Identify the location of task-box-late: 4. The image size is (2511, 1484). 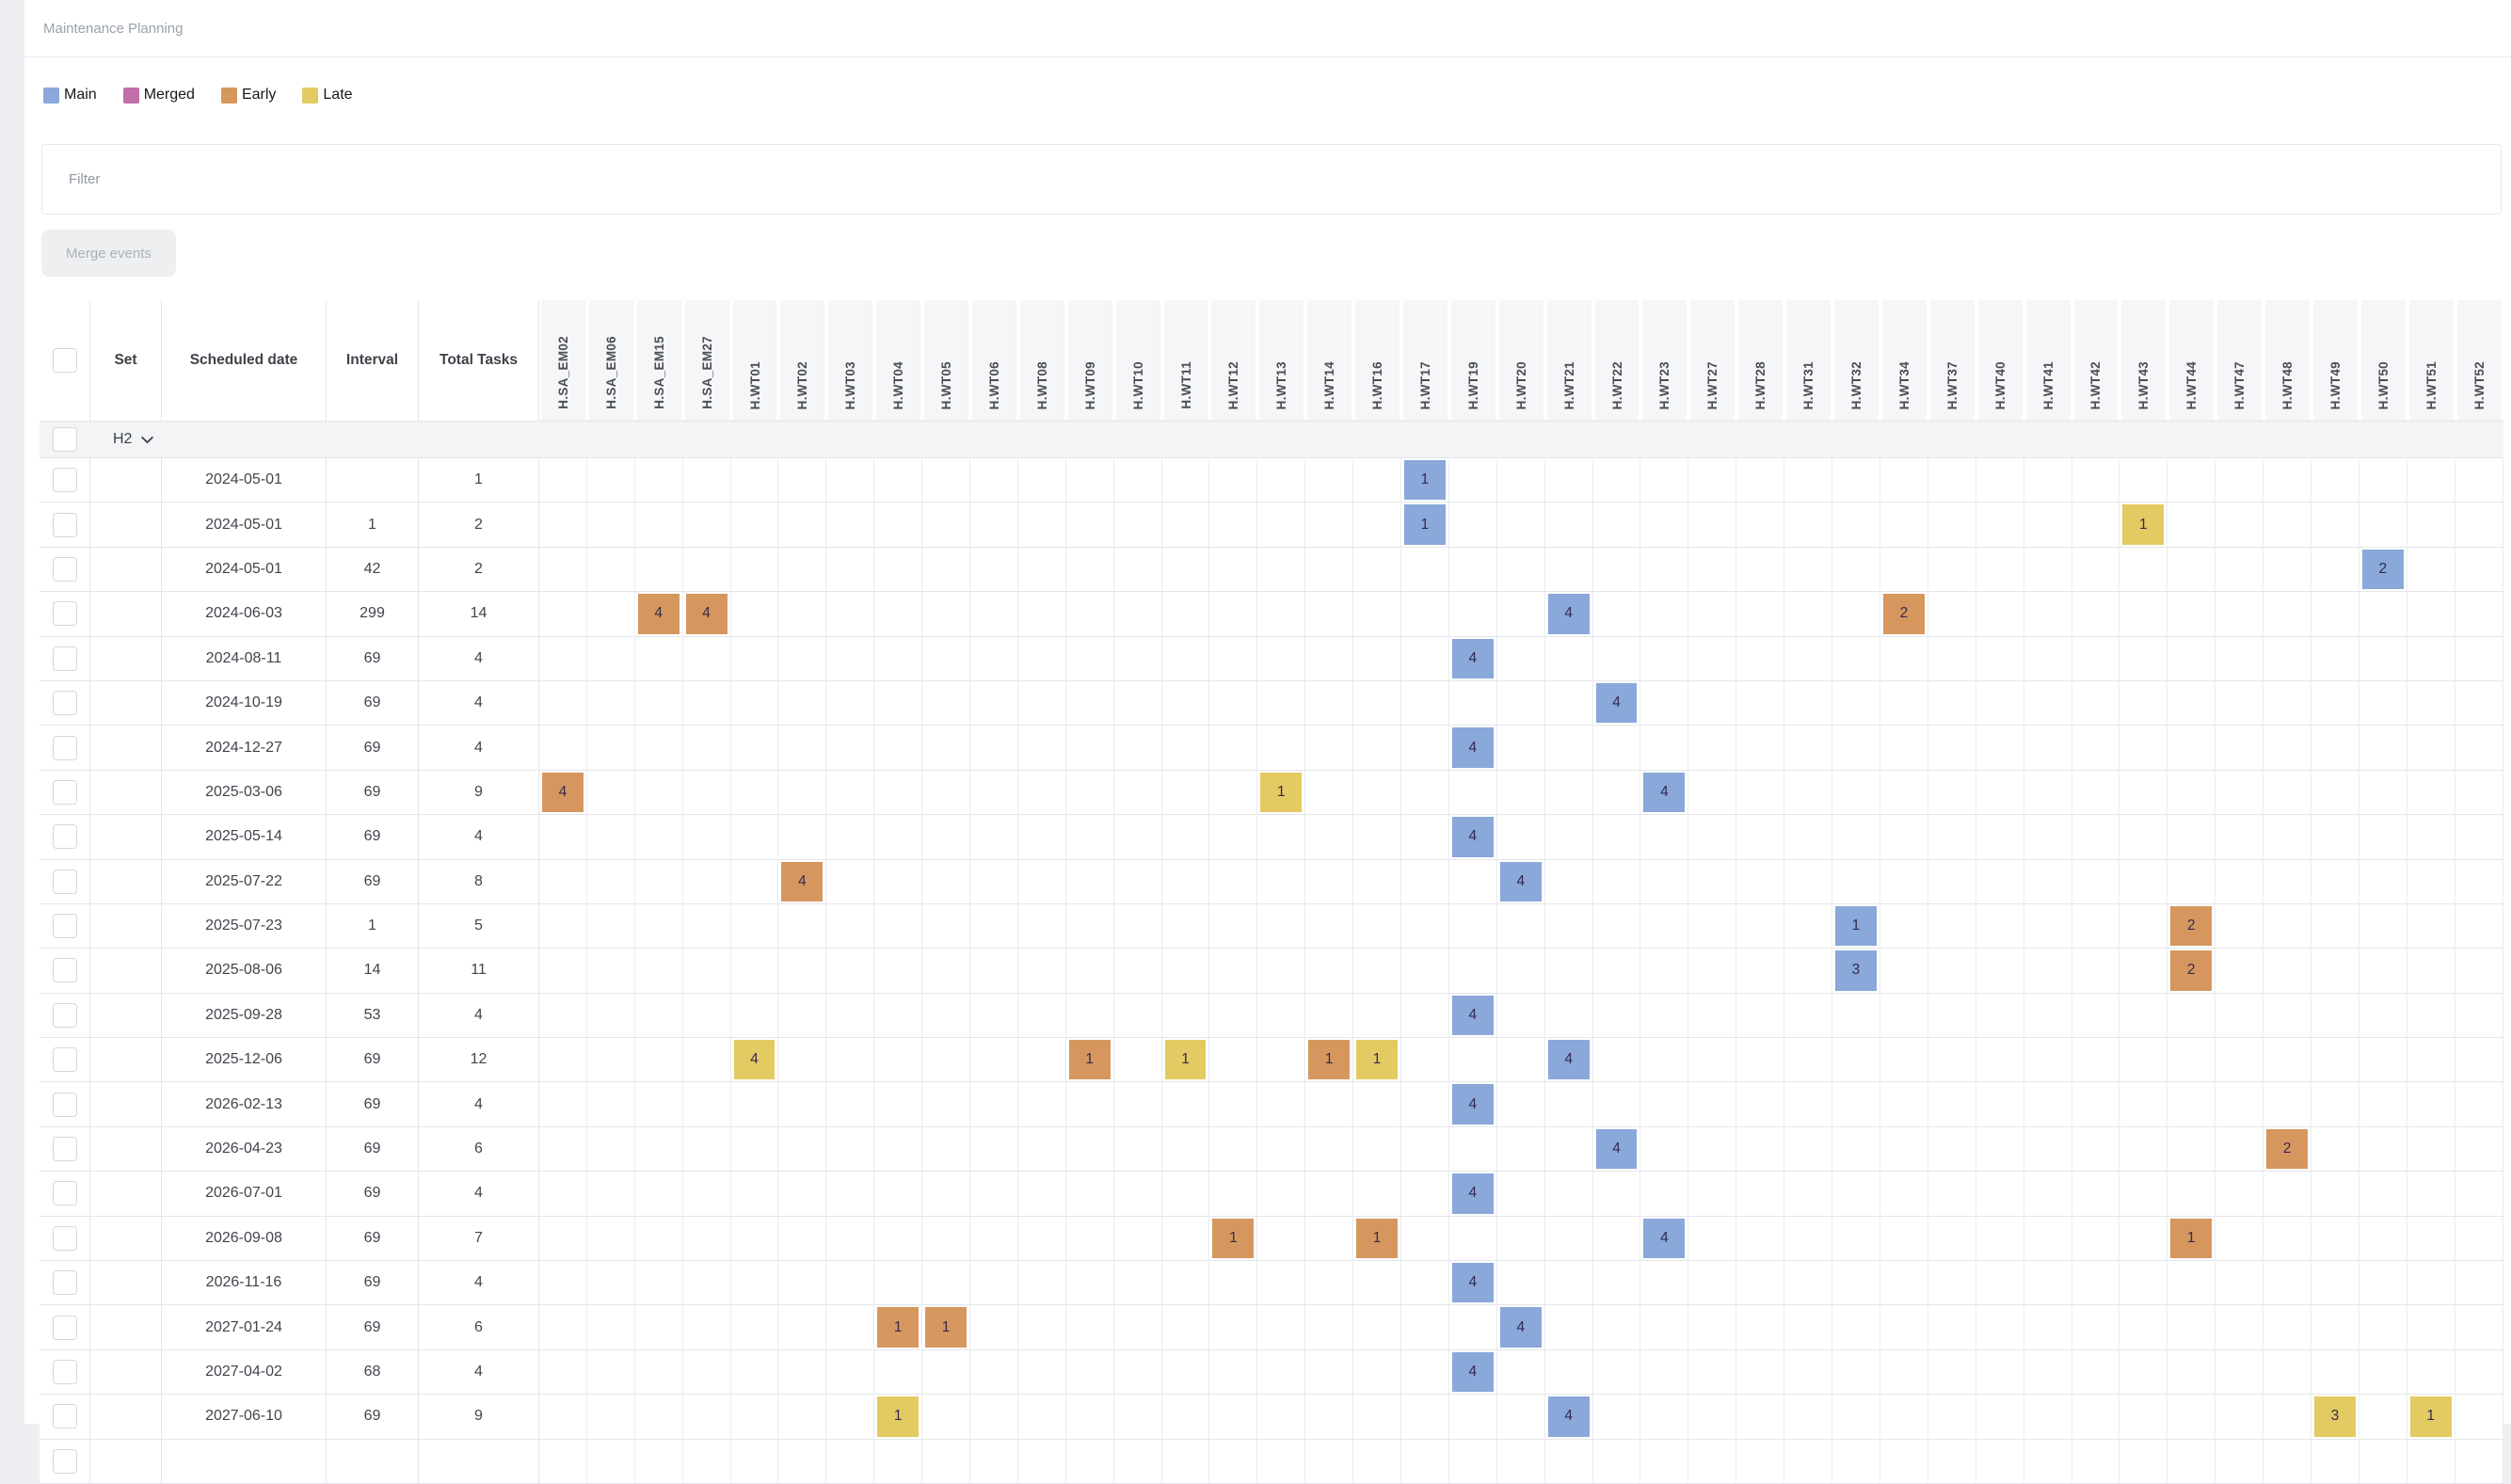
(755, 1060).